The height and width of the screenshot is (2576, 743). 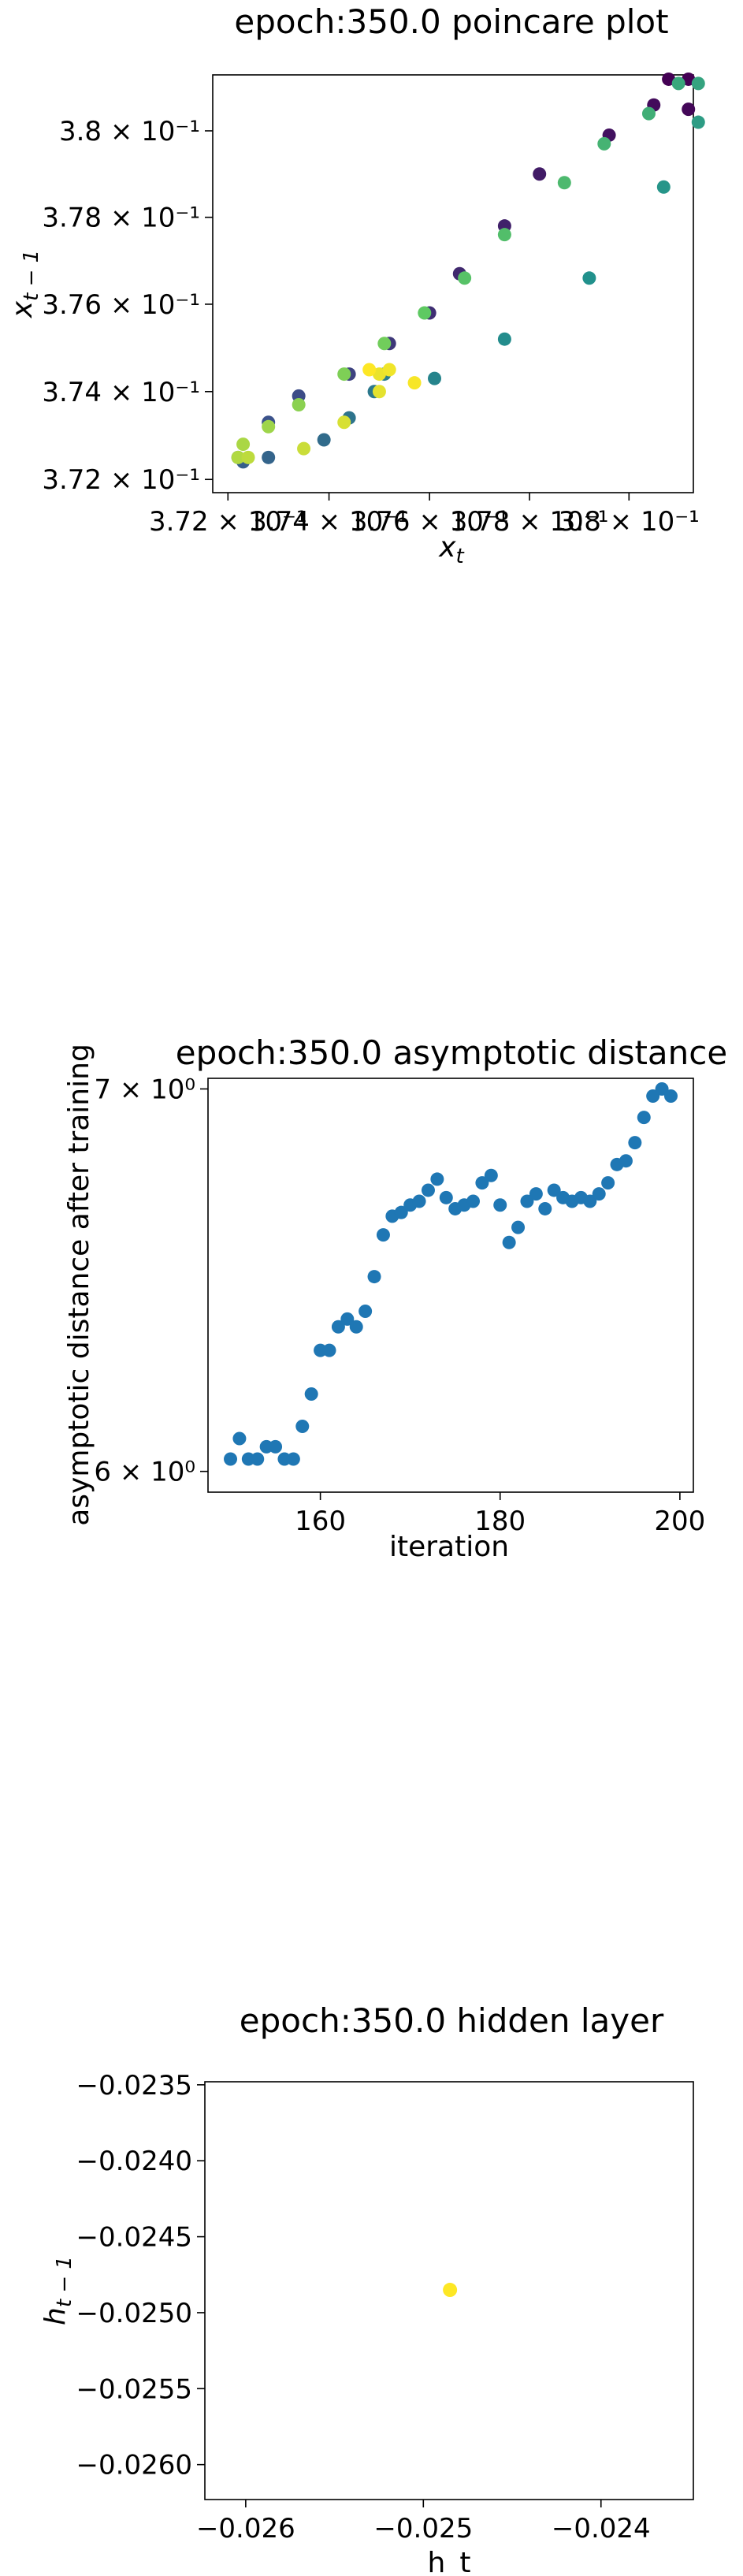 I want to click on y-tick-label: −0.0245, so click(x=134, y=2238).